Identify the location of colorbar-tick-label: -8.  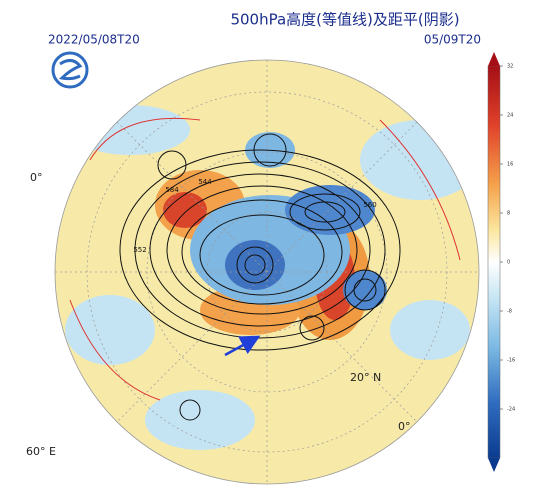
(509, 312).